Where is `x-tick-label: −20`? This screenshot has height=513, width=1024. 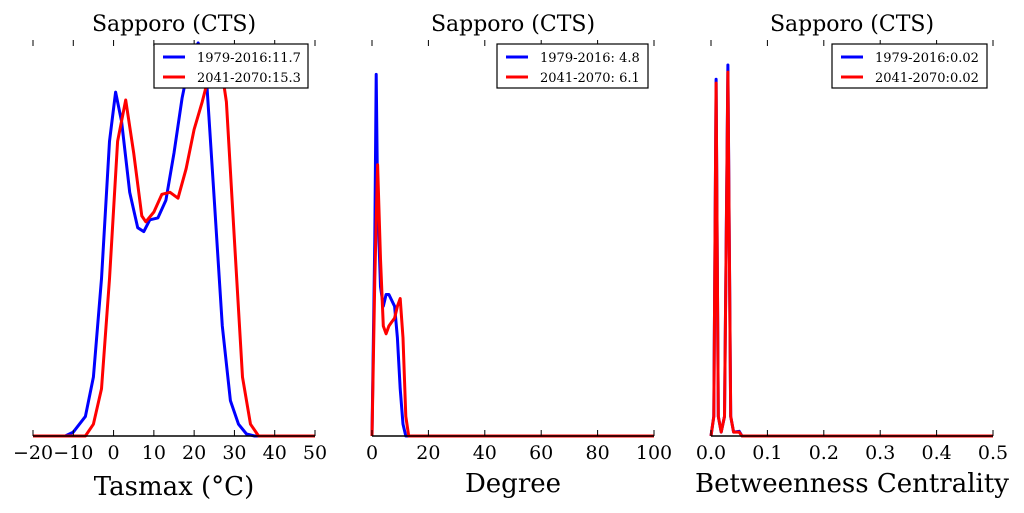
x-tick-label: −20 is located at coordinates (33, 453).